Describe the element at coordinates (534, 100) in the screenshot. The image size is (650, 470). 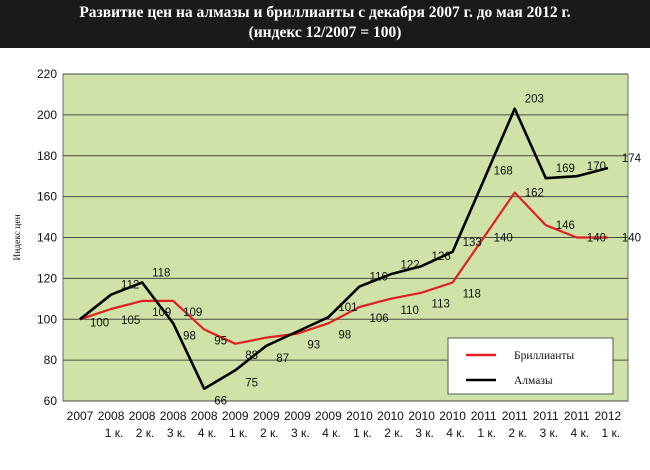
I see `data-label: 203` at that location.